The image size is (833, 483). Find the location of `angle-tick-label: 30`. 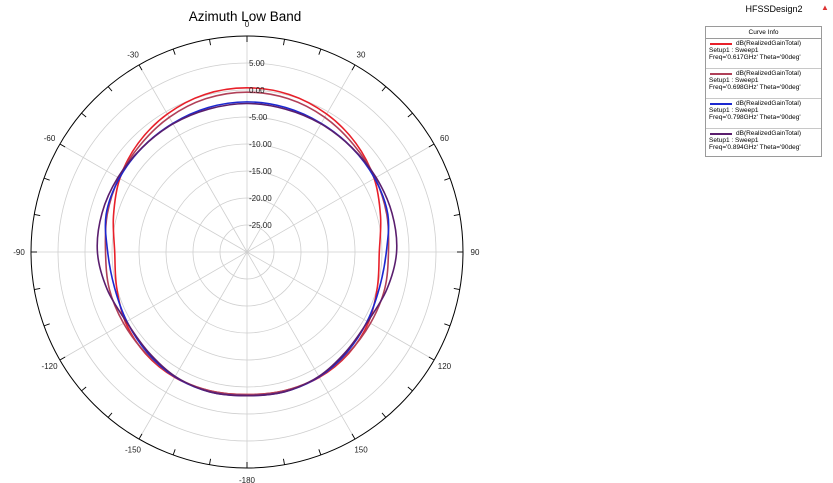

angle-tick-label: 30 is located at coordinates (361, 55).